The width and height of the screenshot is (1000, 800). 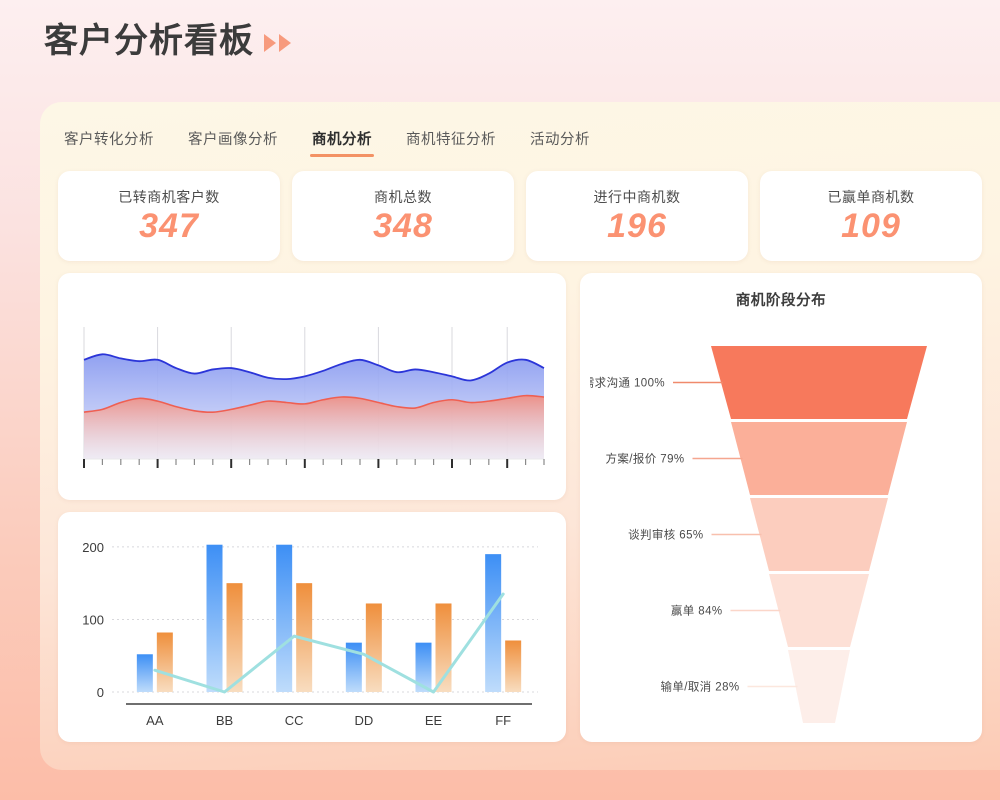 I want to click on bar-chart: 0 100 200 AA BB CC DD EE FF, so click(x=310, y=634).